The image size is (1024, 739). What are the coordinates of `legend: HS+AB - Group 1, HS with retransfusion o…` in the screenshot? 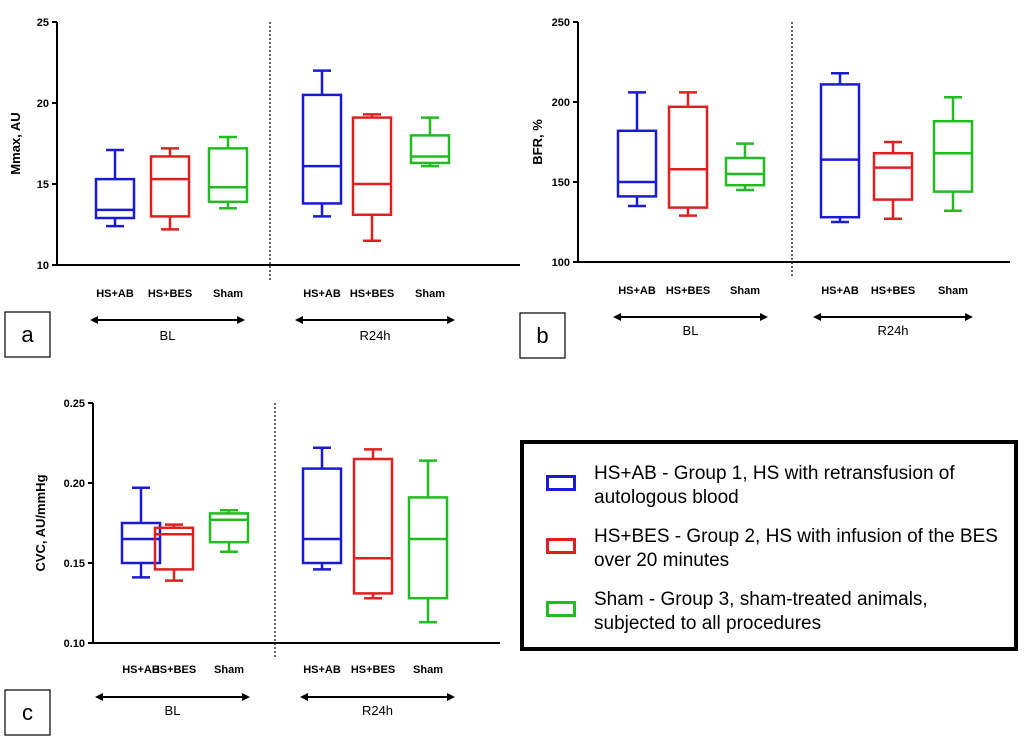 It's located at (769, 545).